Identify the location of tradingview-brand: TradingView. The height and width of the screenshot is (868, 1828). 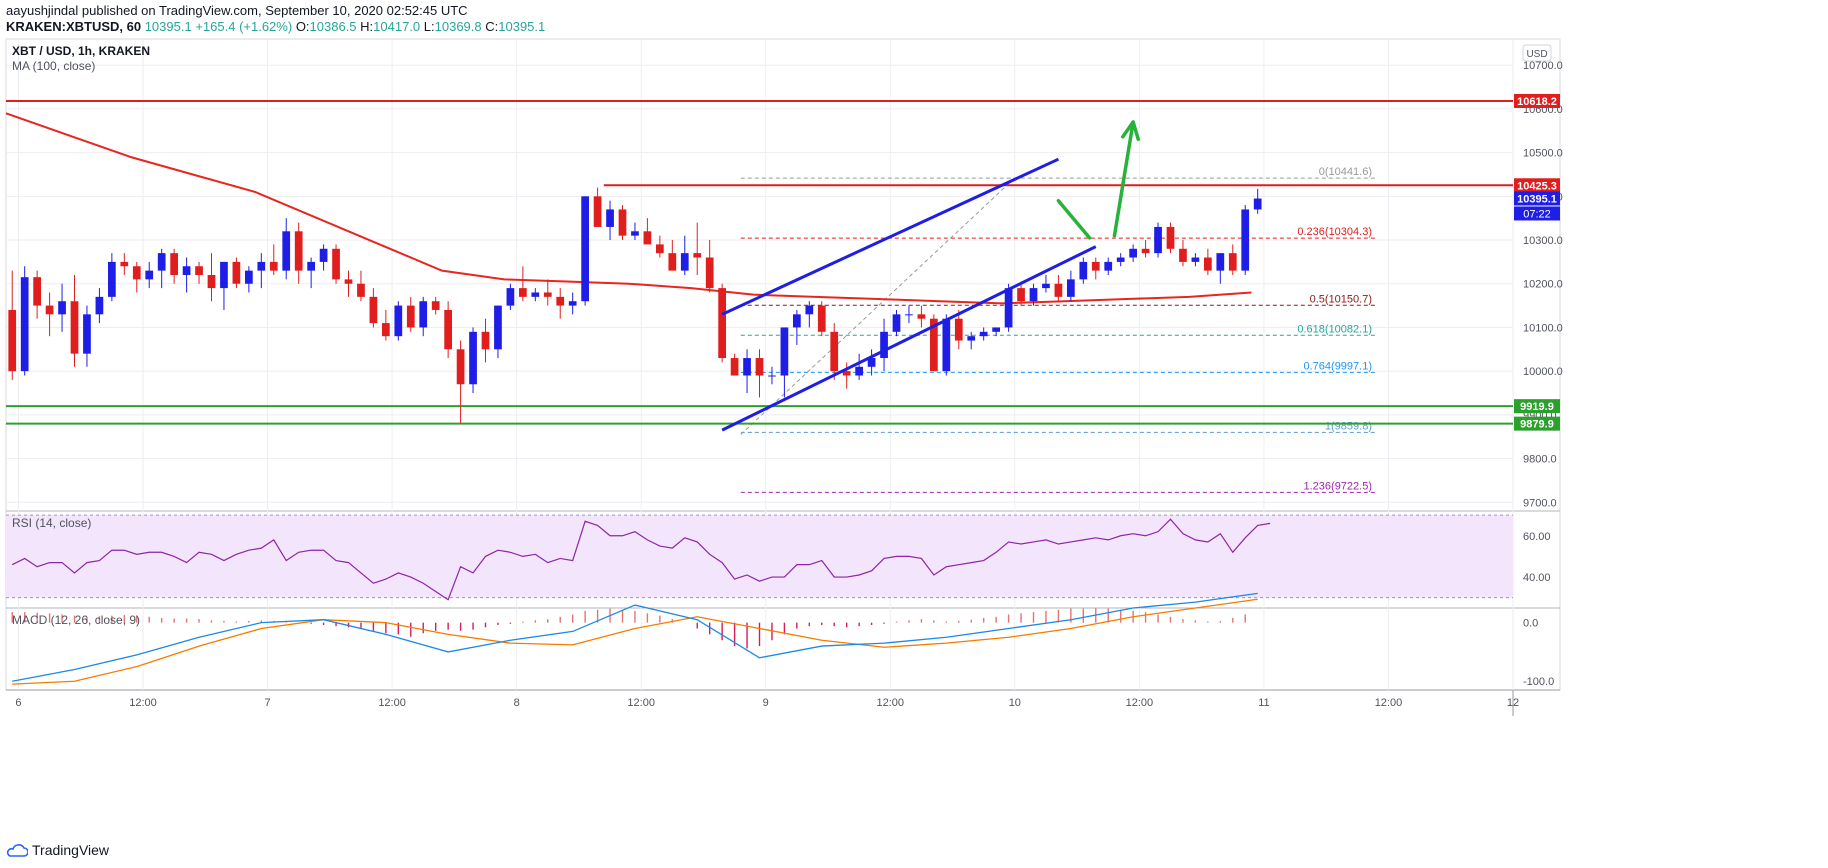
(71, 850).